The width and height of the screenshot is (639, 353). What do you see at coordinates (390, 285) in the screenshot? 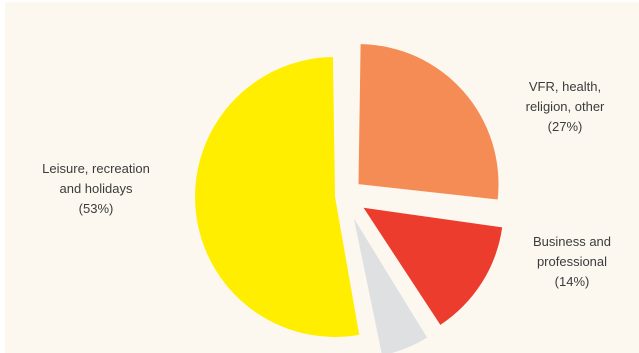
I see `pie-slice-unlabeled` at bounding box center [390, 285].